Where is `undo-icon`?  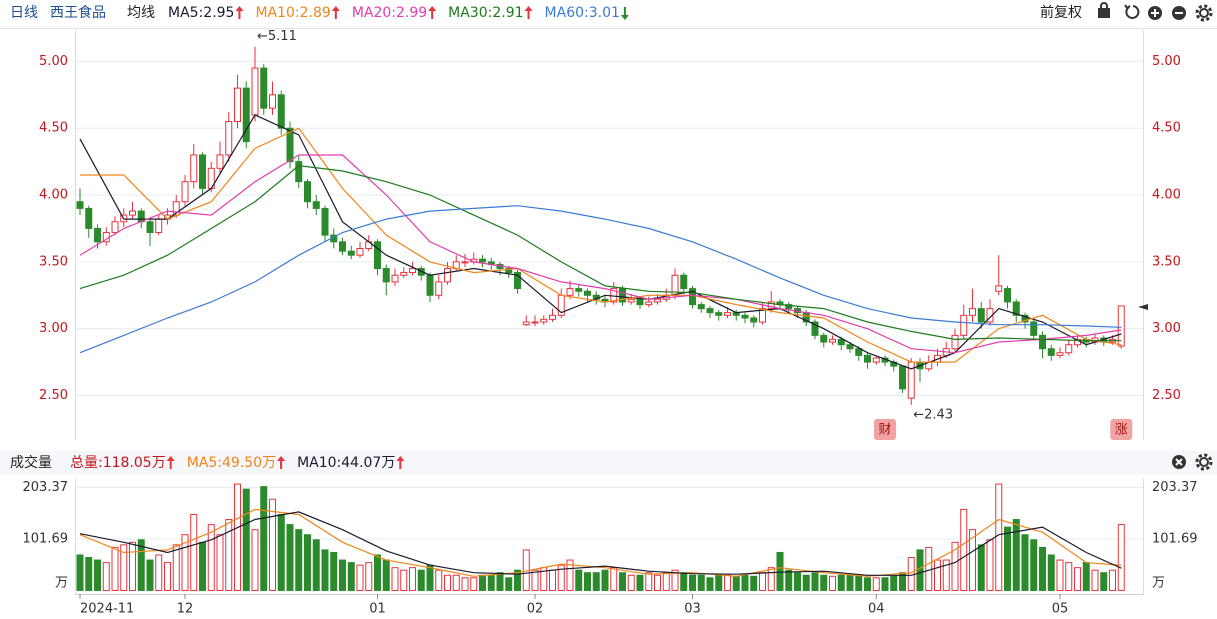 undo-icon is located at coordinates (1132, 11).